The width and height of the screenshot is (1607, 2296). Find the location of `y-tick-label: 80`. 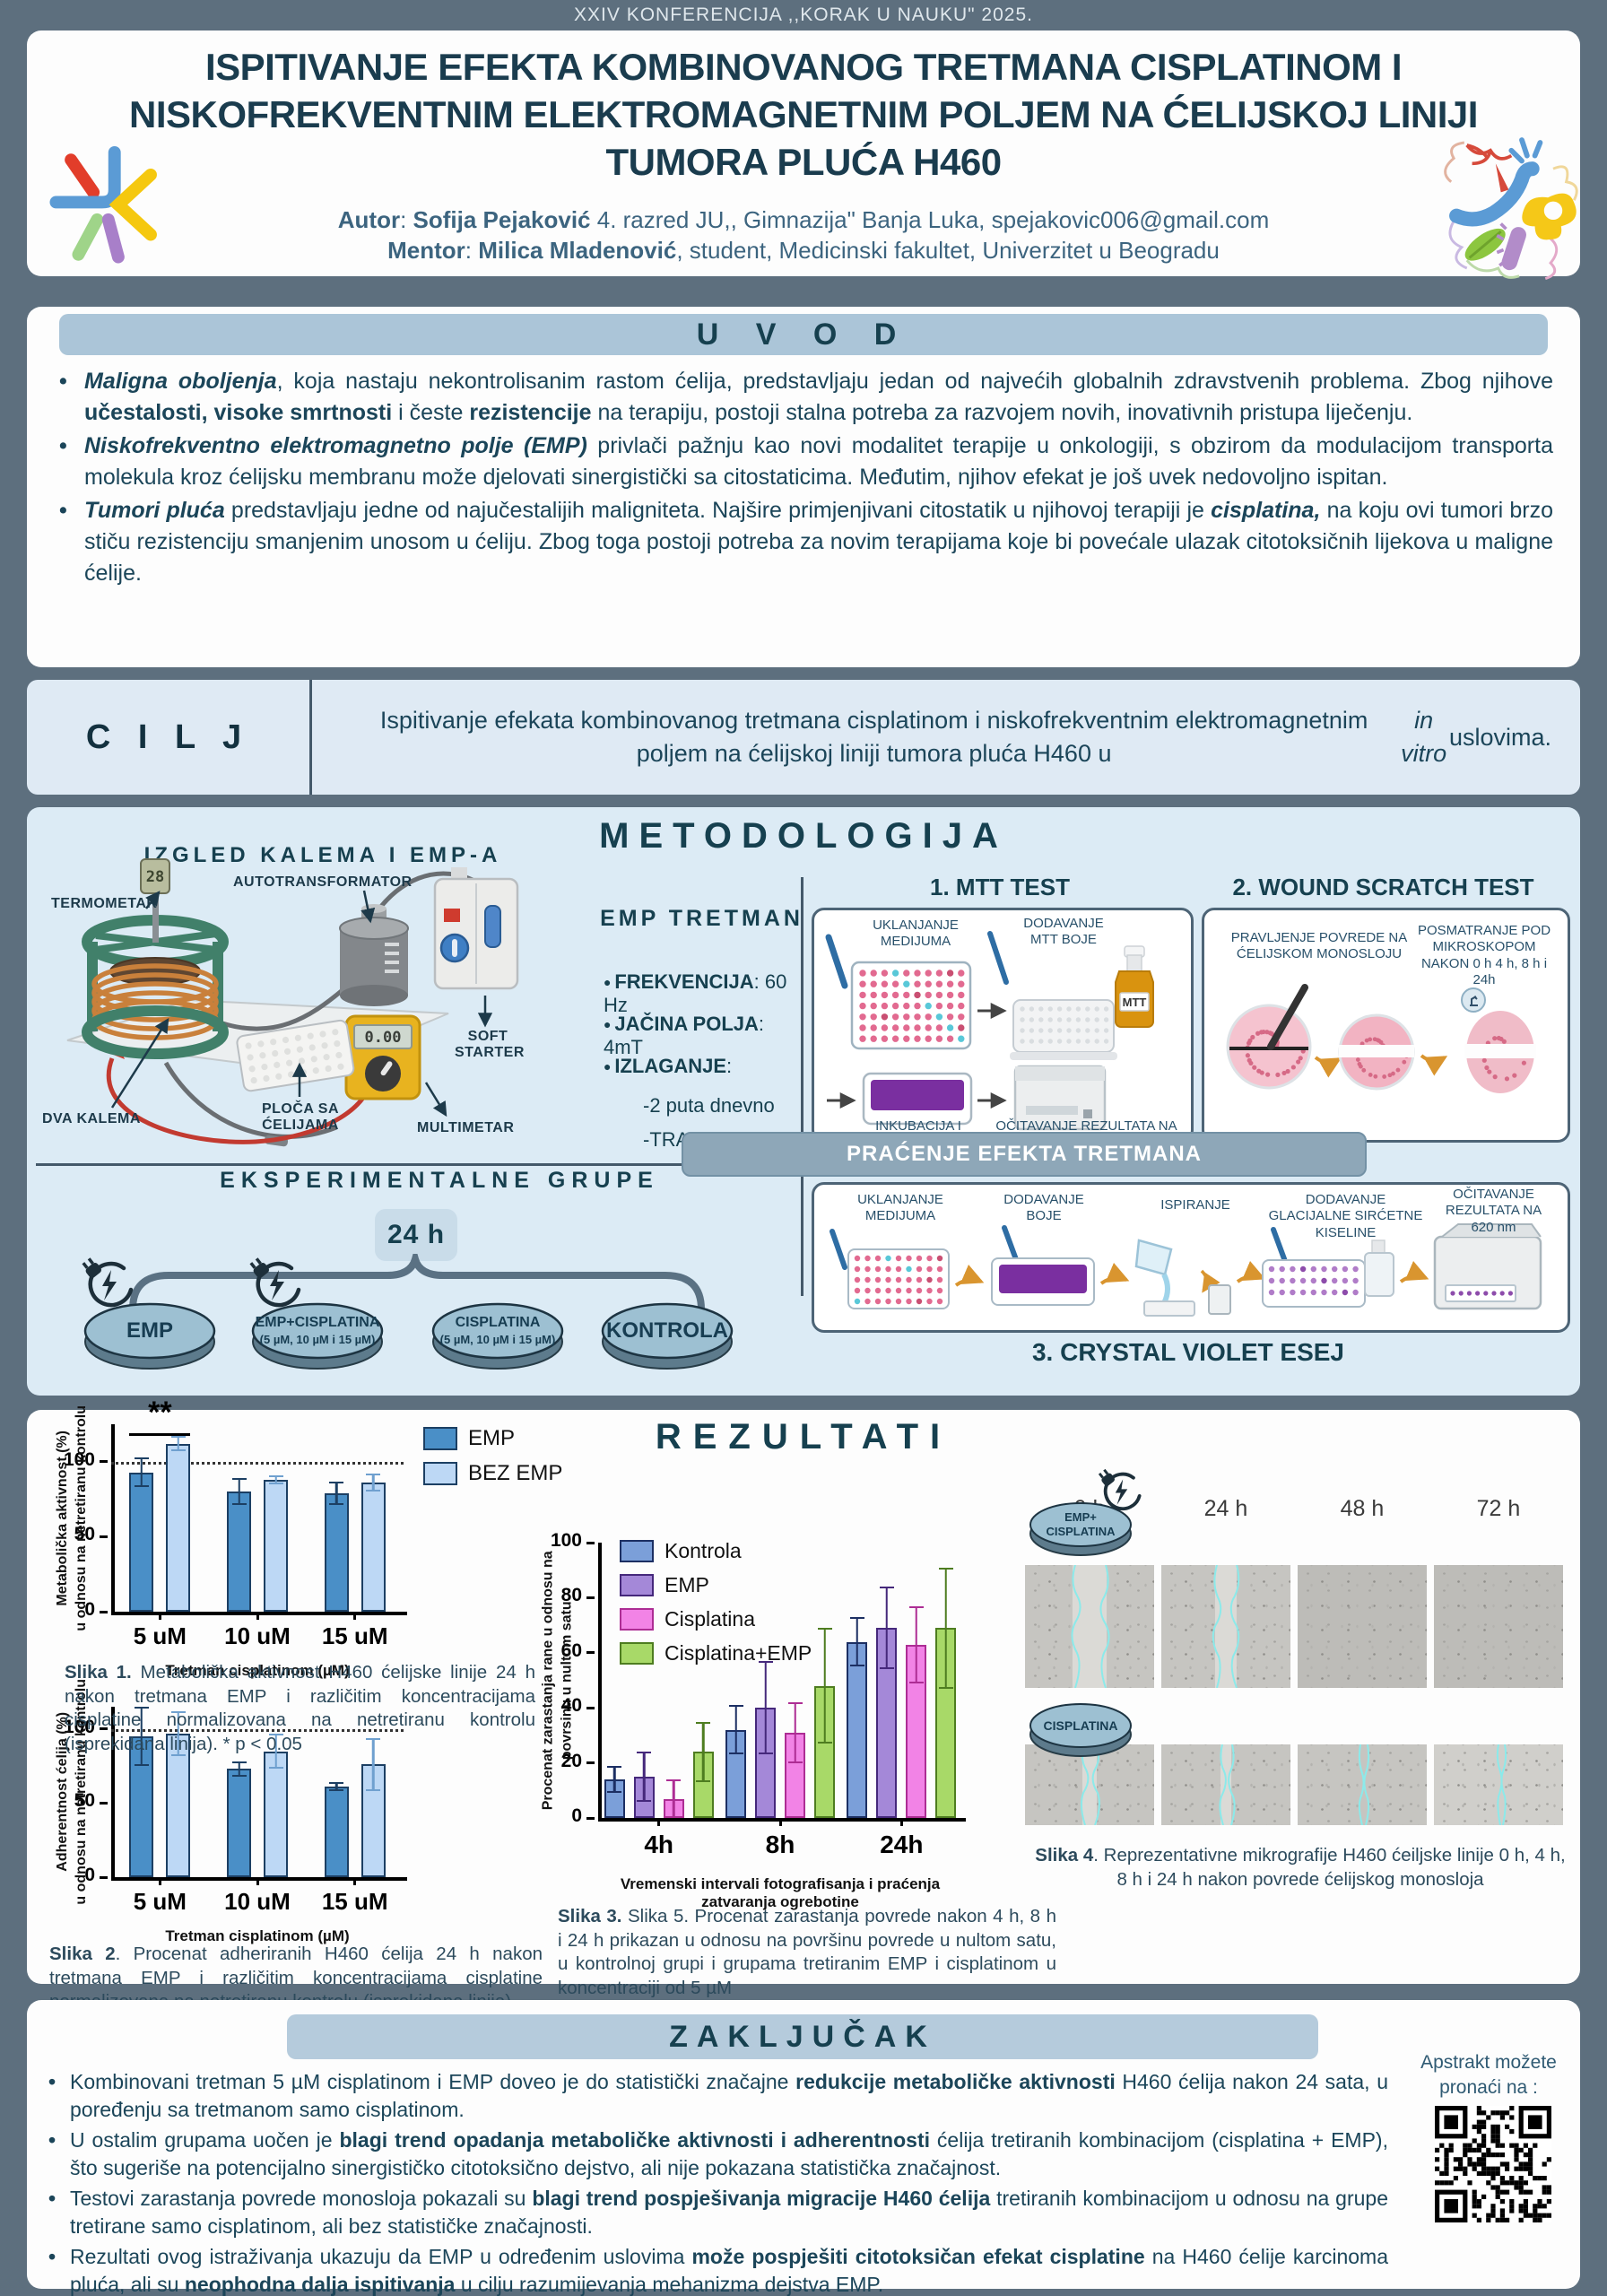

y-tick-label: 80 is located at coordinates (571, 1595).